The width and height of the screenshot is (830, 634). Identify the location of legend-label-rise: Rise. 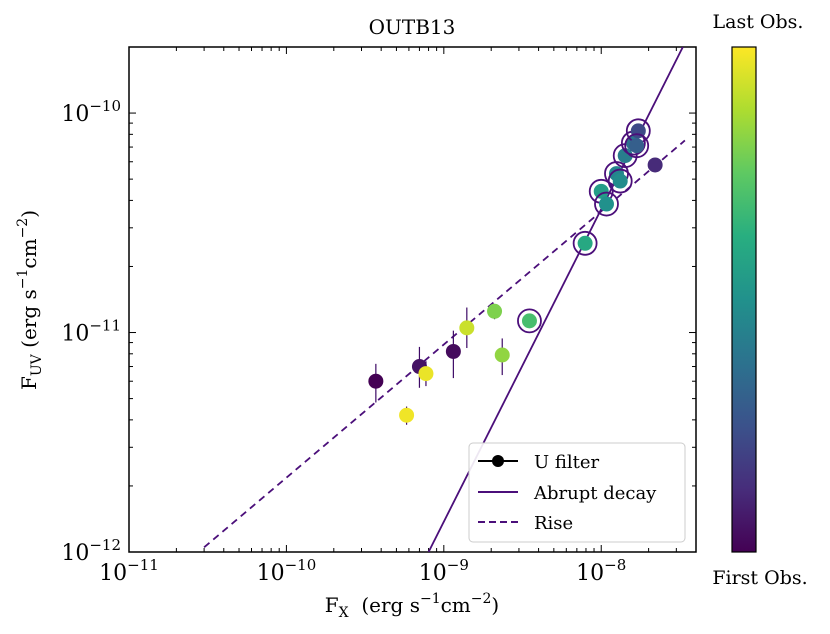
(553, 523).